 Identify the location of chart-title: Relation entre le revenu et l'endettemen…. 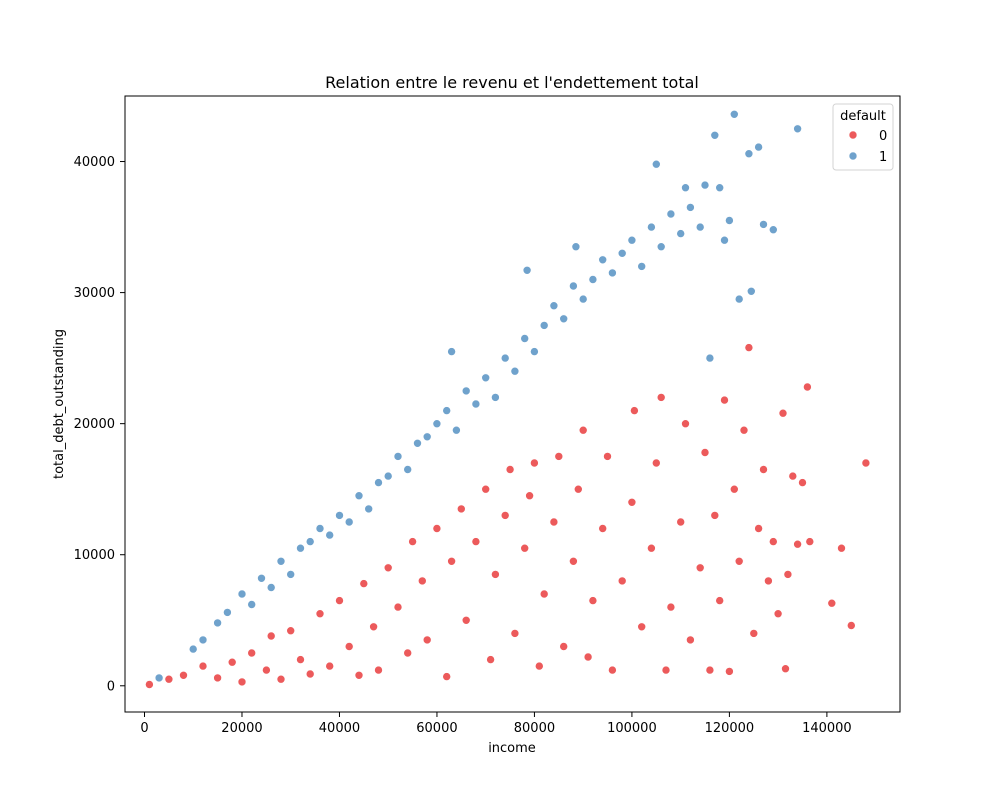
(512, 82).